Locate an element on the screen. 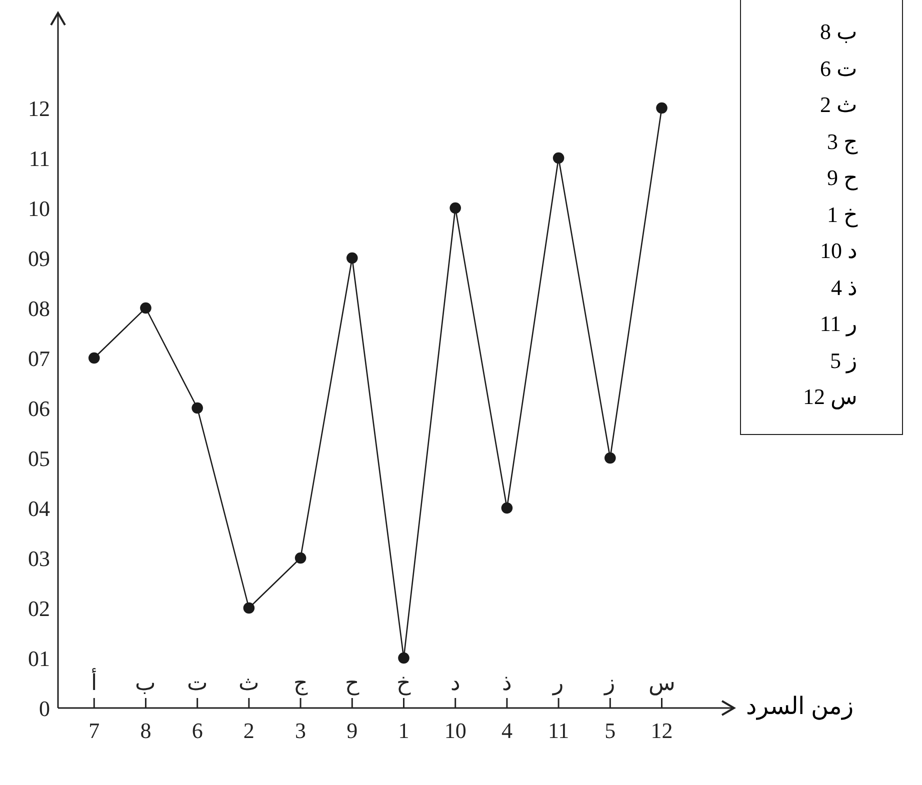 The height and width of the screenshot is (785, 922). text: 8 is located at coordinates (146, 730).